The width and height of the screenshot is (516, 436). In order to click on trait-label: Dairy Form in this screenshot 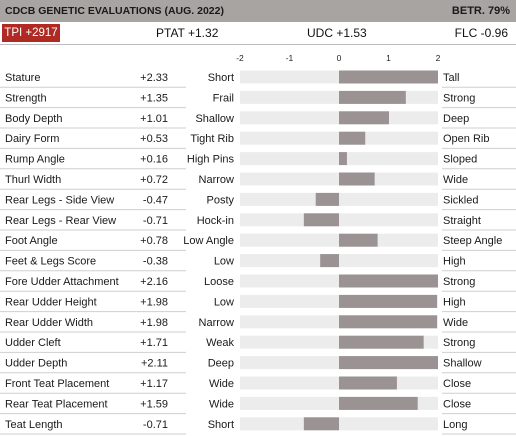, I will do `click(32, 139)`.